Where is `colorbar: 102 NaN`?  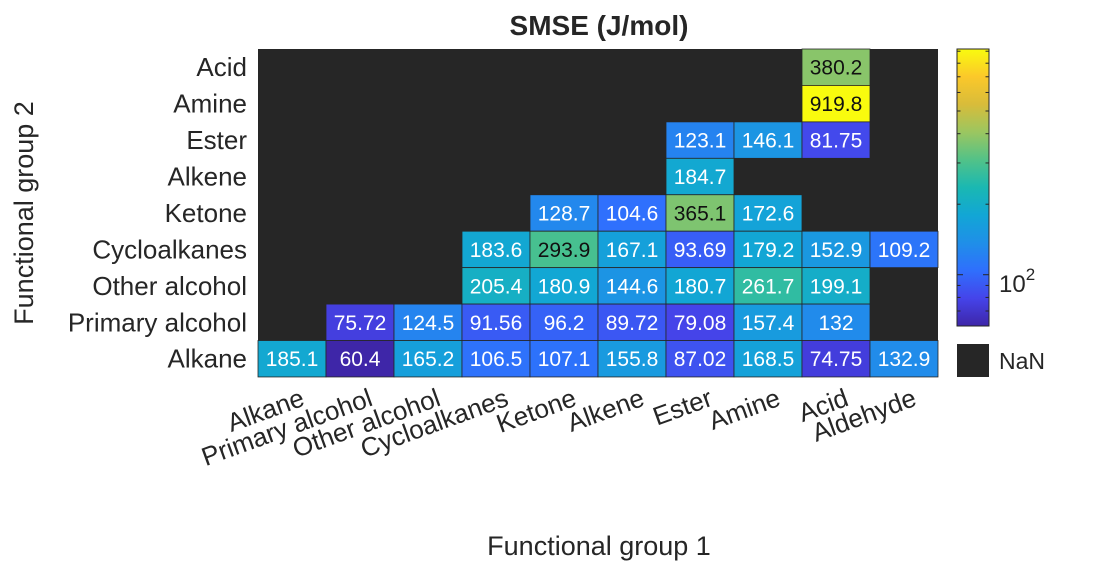 colorbar: 102 NaN is located at coordinates (1000, 212).